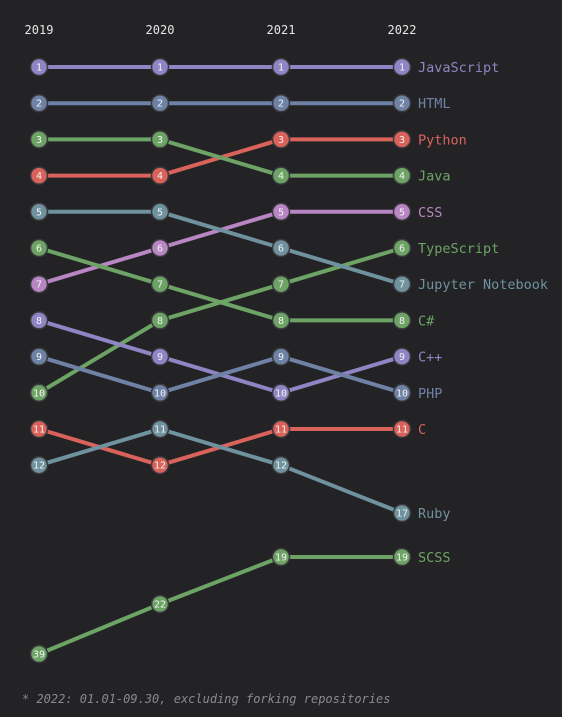 The image size is (562, 717). I want to click on rank-node-javascript-2022, so click(402, 67).